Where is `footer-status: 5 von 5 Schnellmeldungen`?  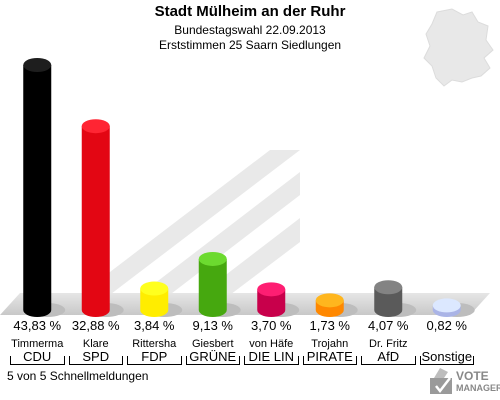 footer-status: 5 von 5 Schnellmeldungen is located at coordinates (78, 376).